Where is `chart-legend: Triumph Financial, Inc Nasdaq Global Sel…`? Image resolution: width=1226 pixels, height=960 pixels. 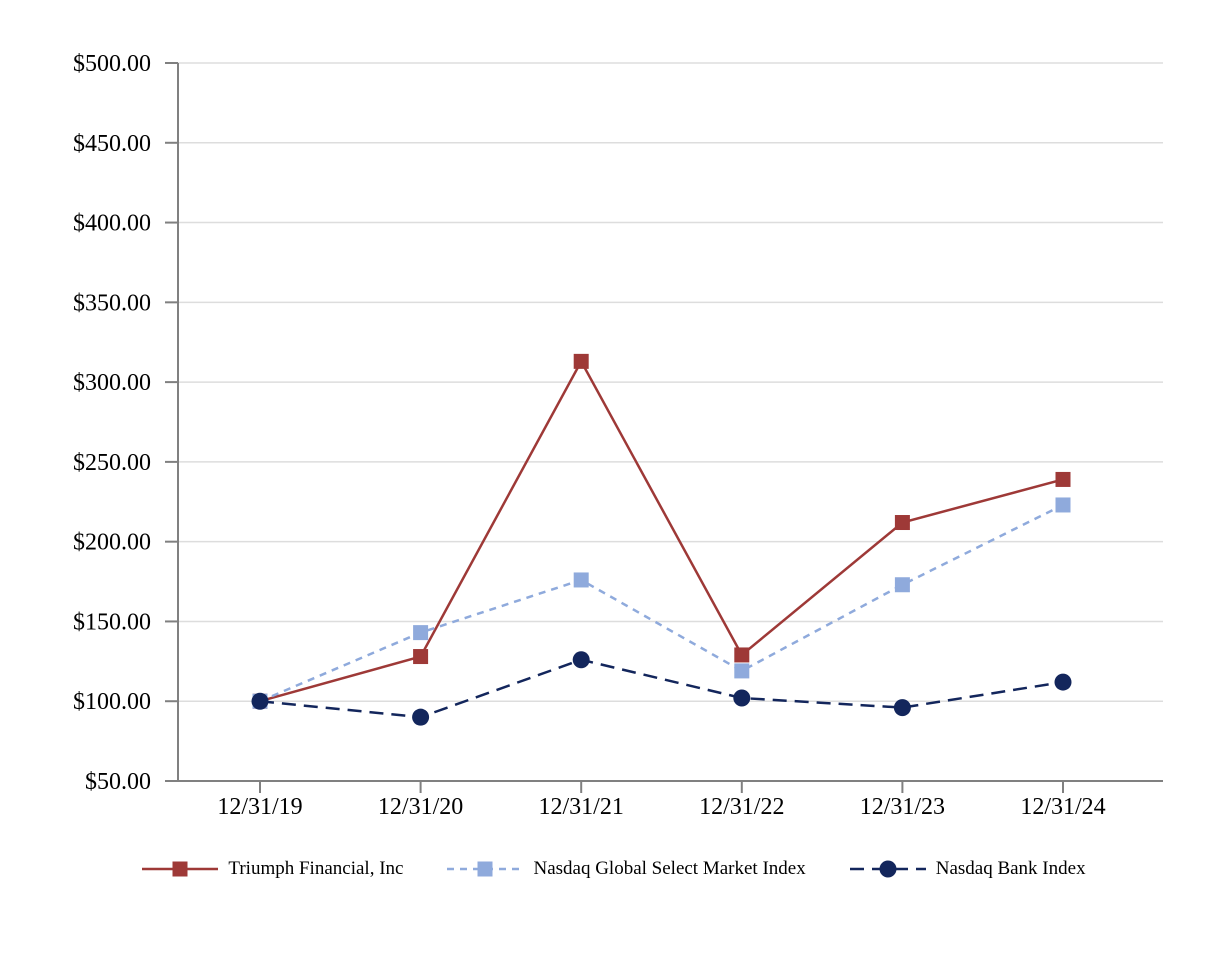
chart-legend: Triumph Financial, Inc Nasdaq Global Sel… is located at coordinates (613, 869).